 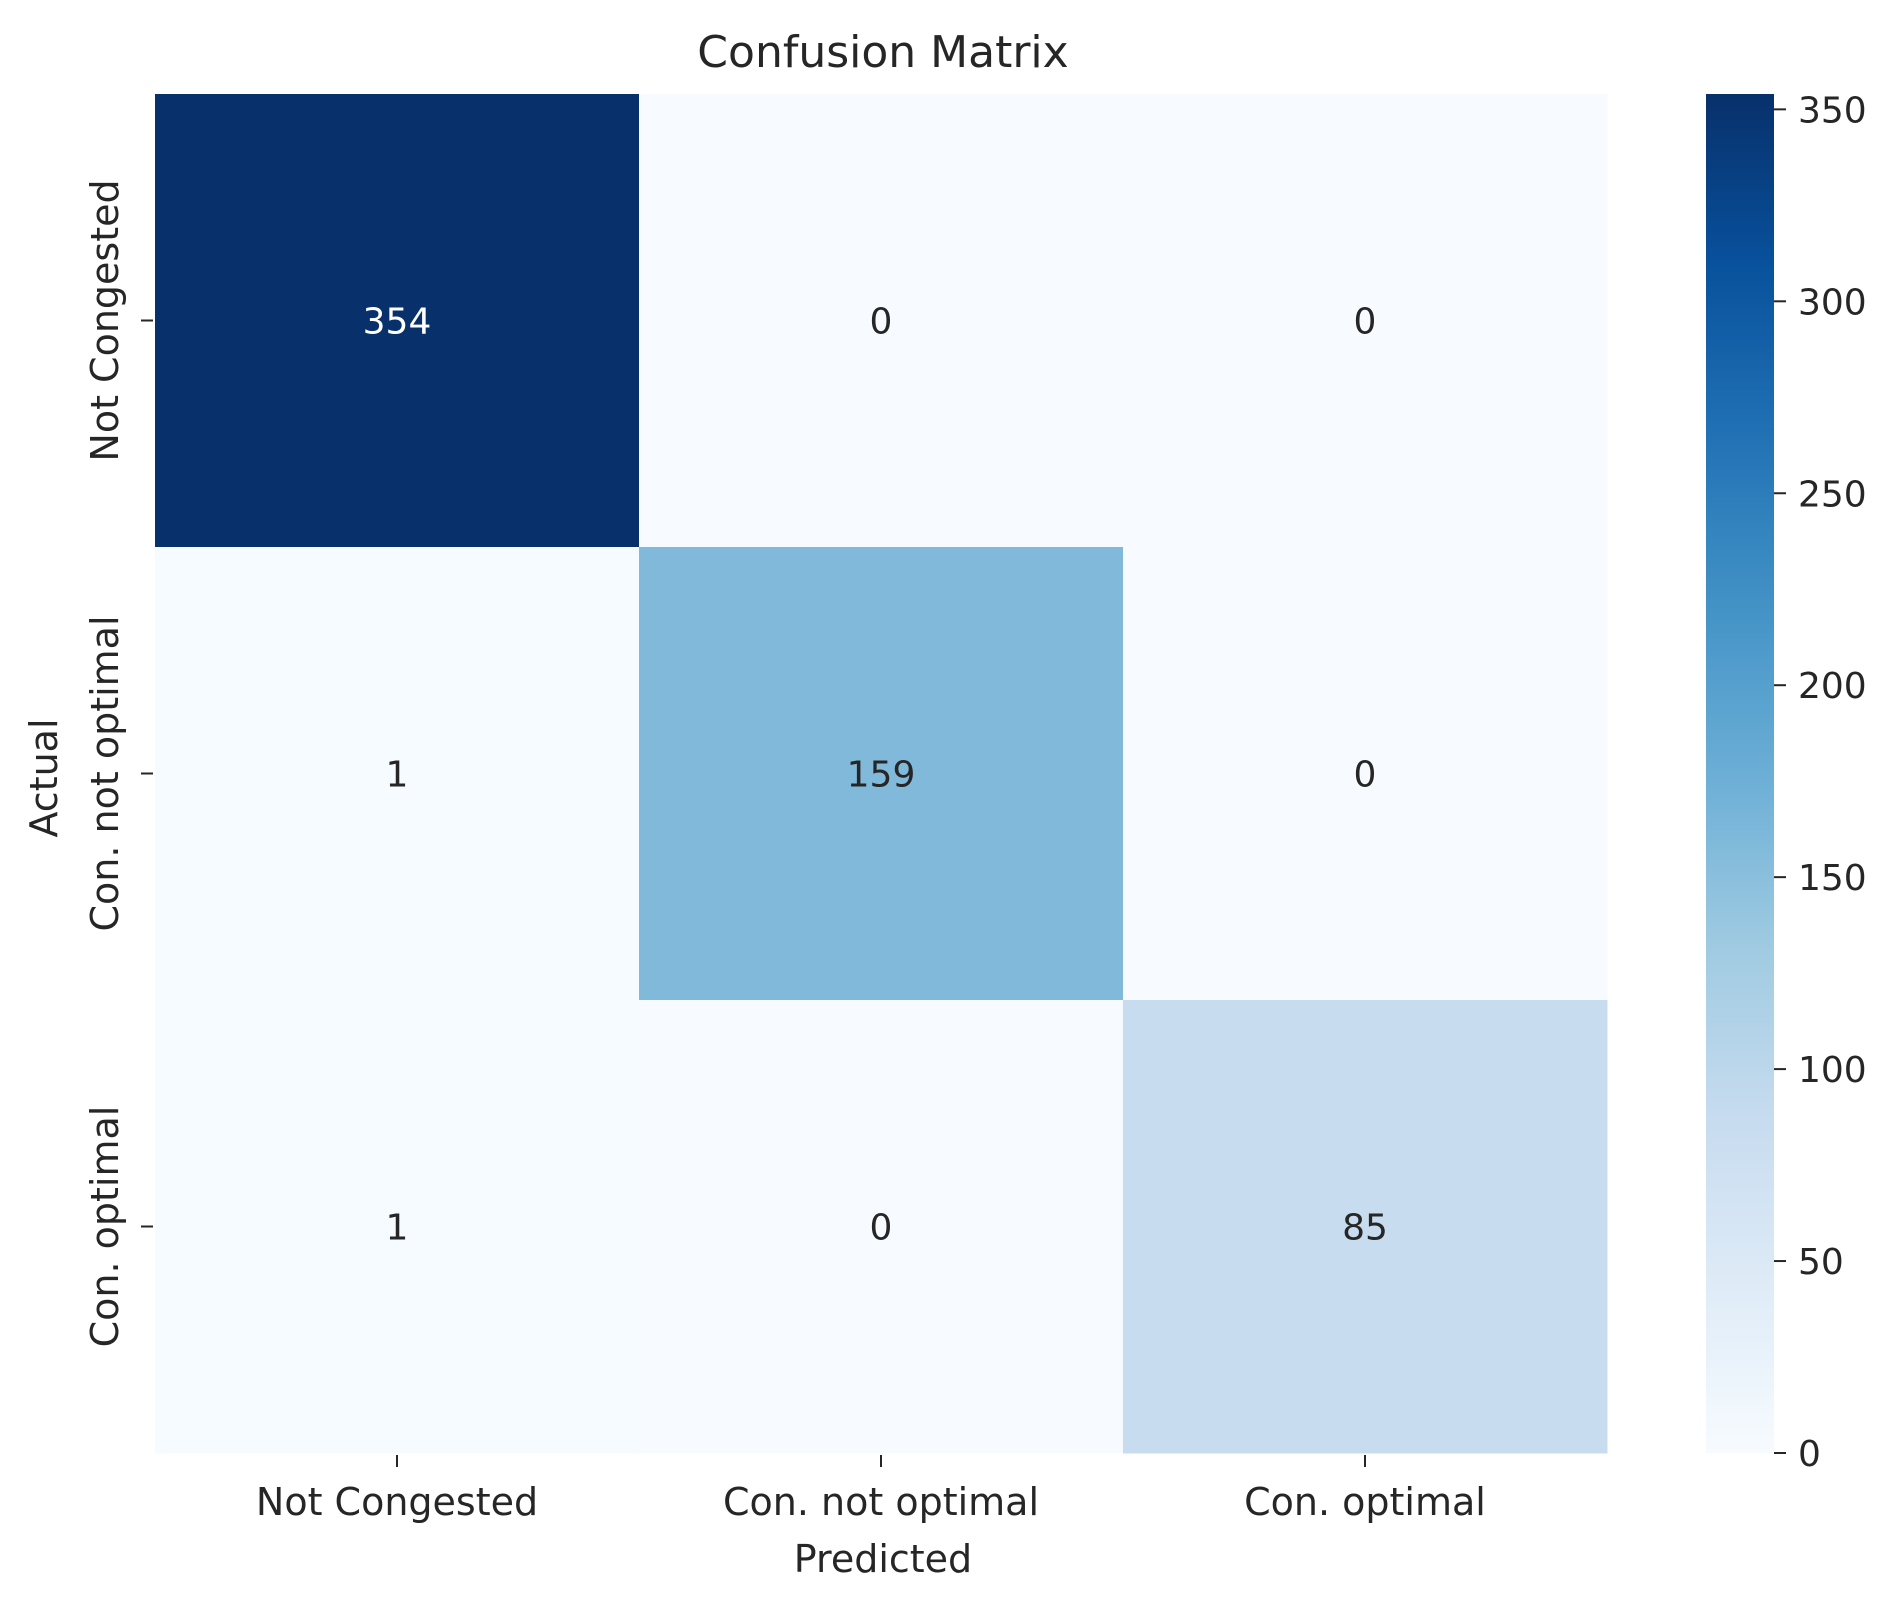 I want to click on cell-value-r0-c1: 0, so click(x=881, y=322).